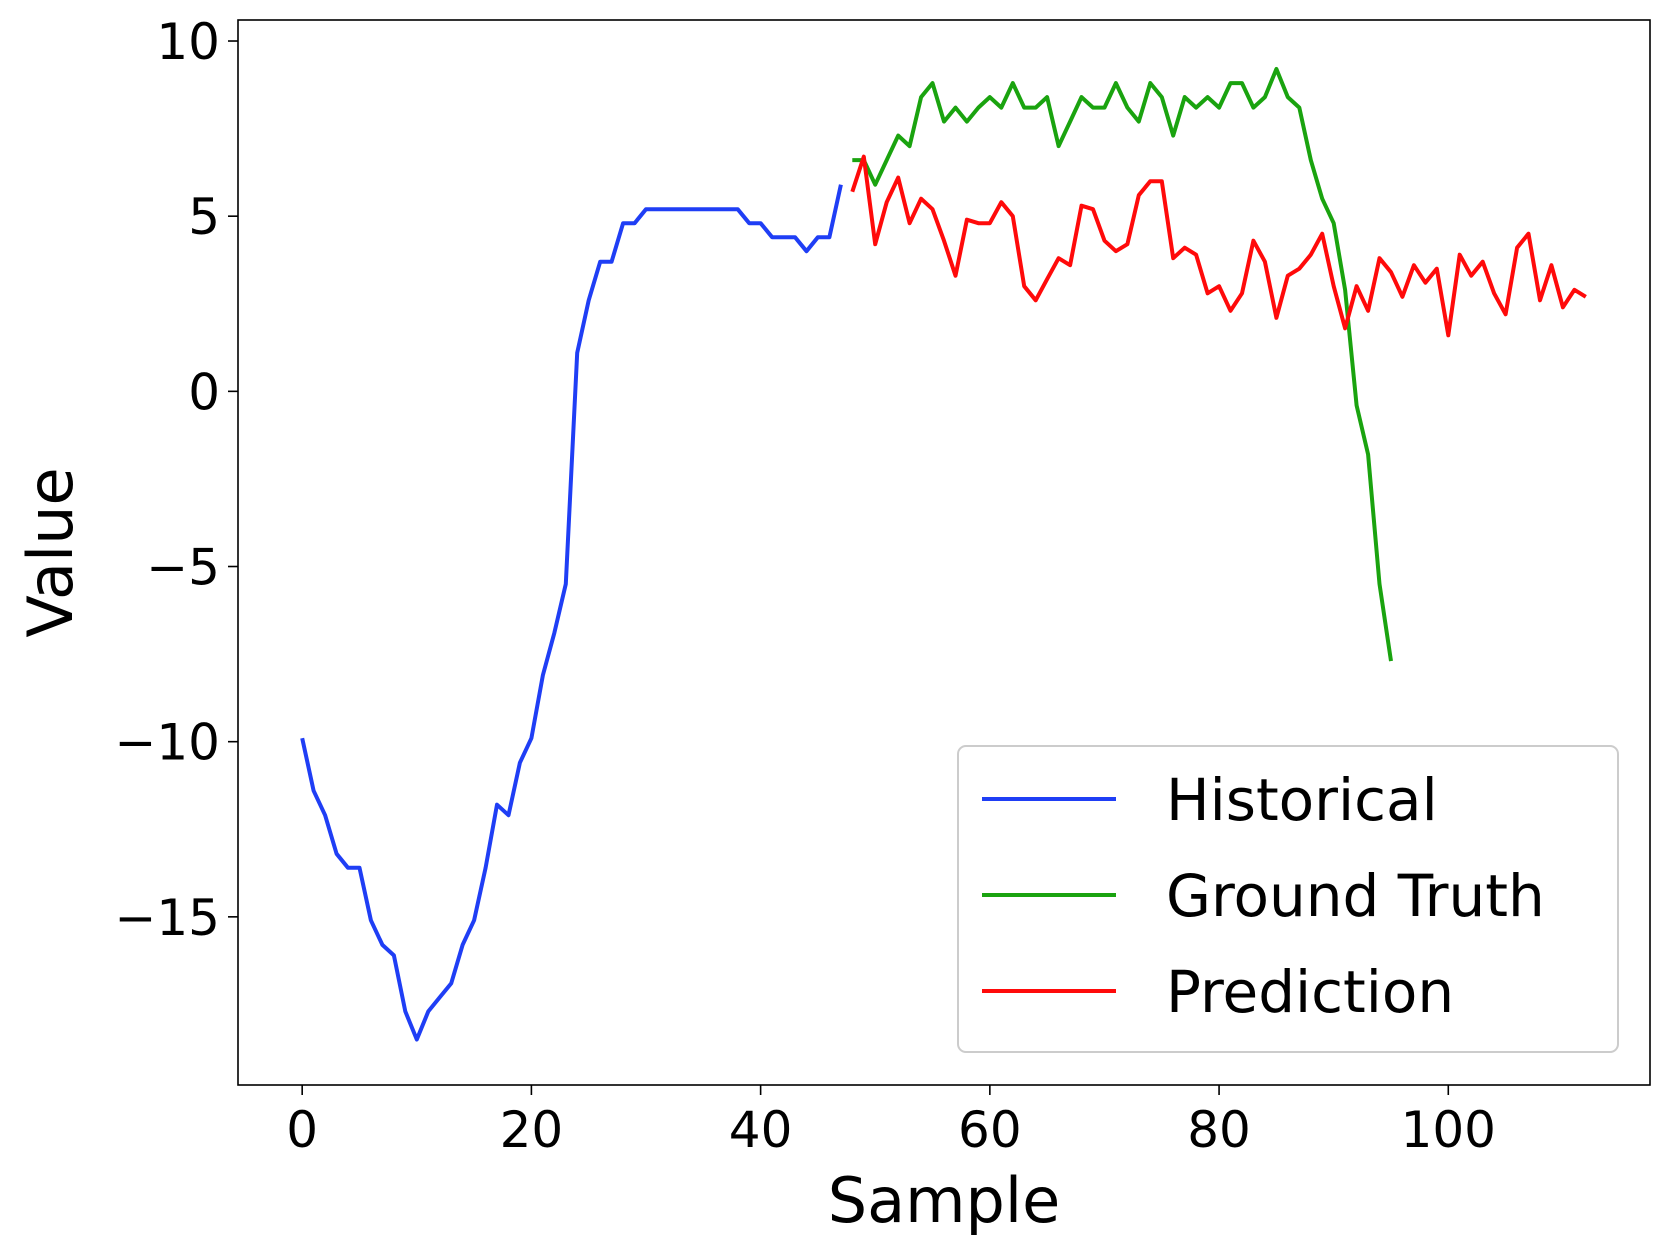  I want to click on y-tick-label: 5, so click(204, 217).